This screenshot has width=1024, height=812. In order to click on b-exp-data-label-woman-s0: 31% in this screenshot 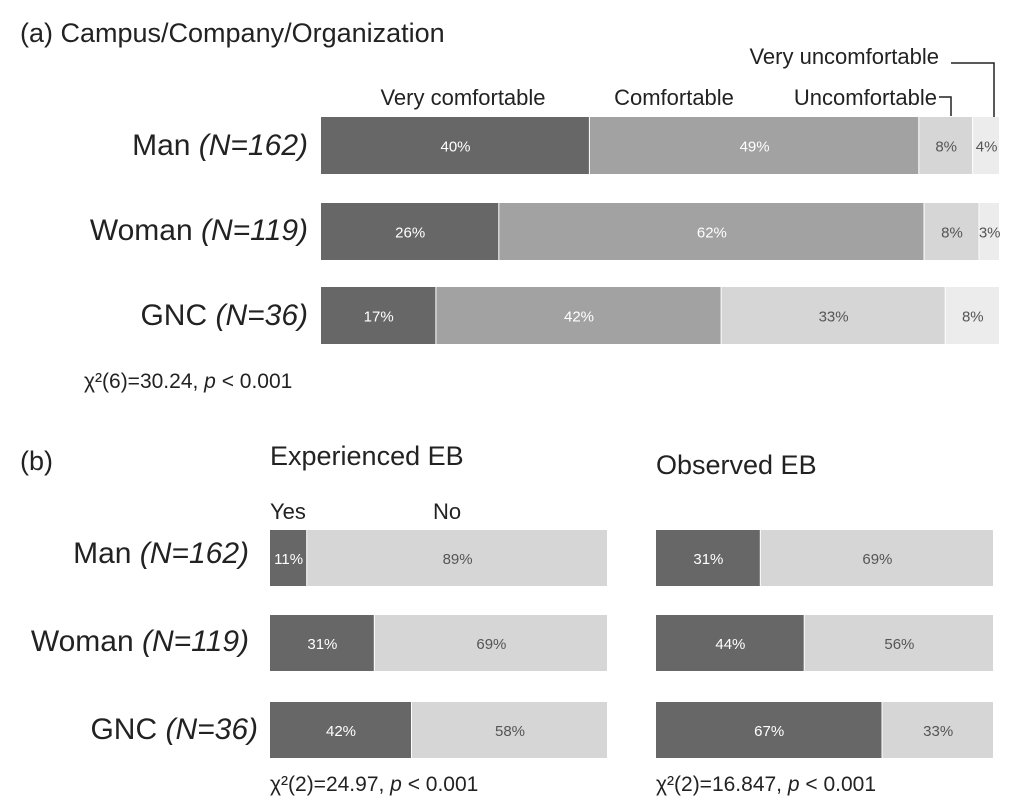, I will do `click(322, 644)`.